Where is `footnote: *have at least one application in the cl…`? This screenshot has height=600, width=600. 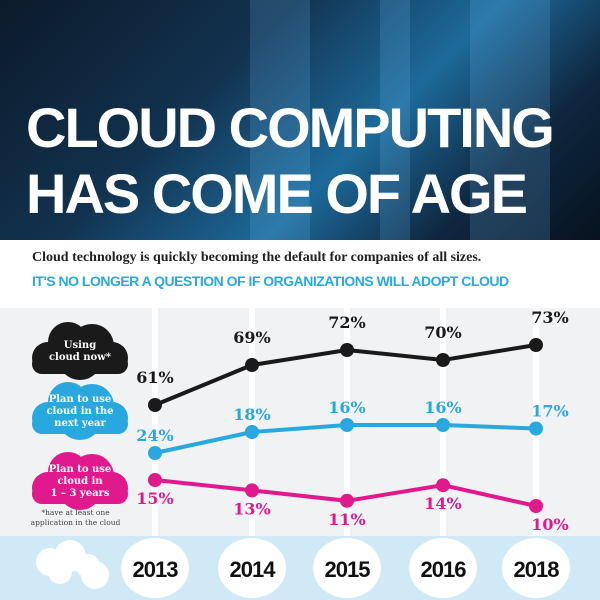
footnote: *have at least one application in the cl… is located at coordinates (75, 517).